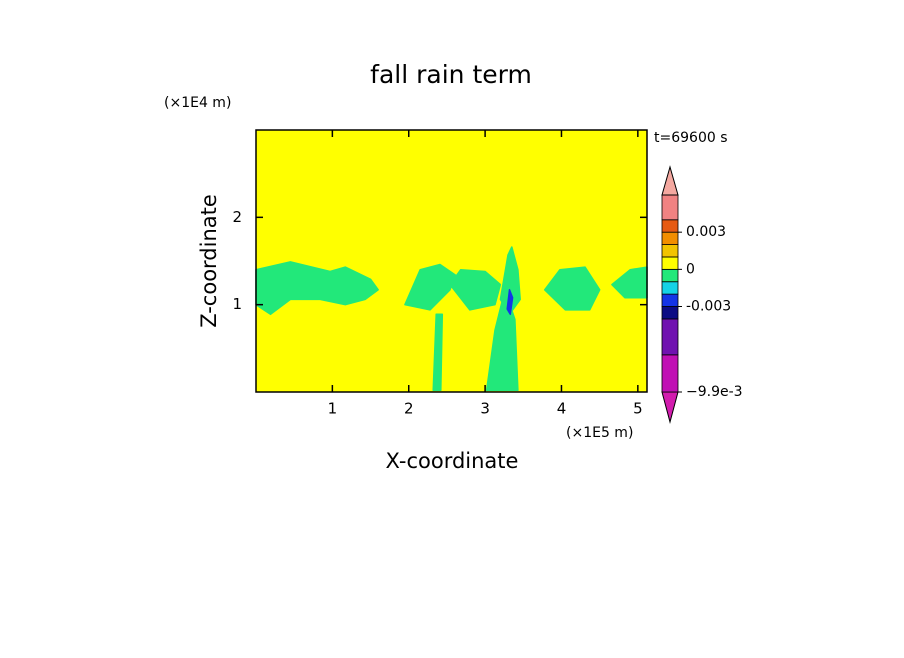 This screenshot has height=658, width=904. I want to click on x-tick-label: 2, so click(409, 409).